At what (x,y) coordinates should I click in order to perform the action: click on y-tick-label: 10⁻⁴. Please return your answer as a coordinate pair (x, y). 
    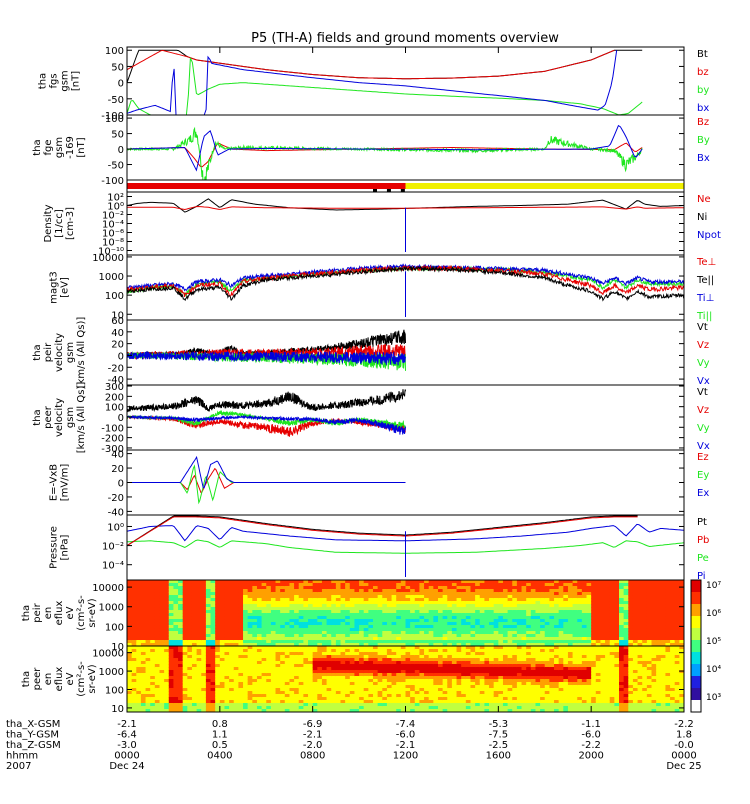
    Looking at the image, I should click on (113, 566).